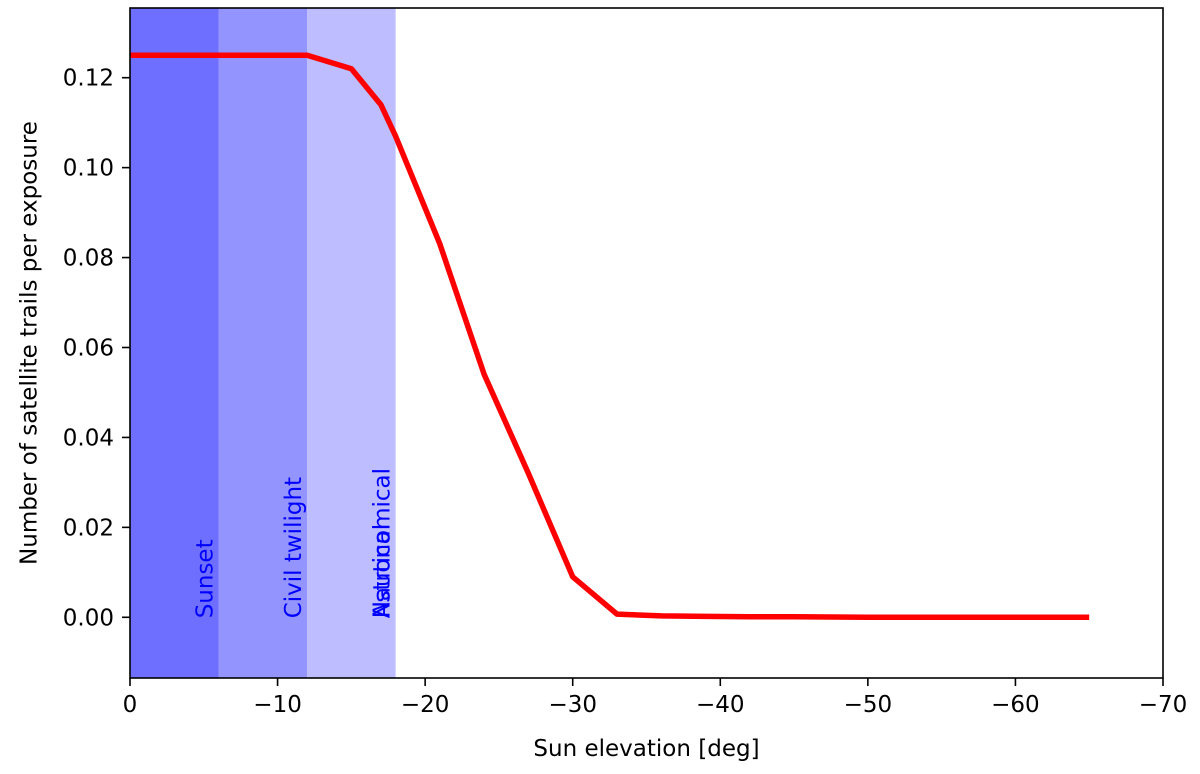  I want to click on band-label-1: Civil twilight, so click(294, 547).